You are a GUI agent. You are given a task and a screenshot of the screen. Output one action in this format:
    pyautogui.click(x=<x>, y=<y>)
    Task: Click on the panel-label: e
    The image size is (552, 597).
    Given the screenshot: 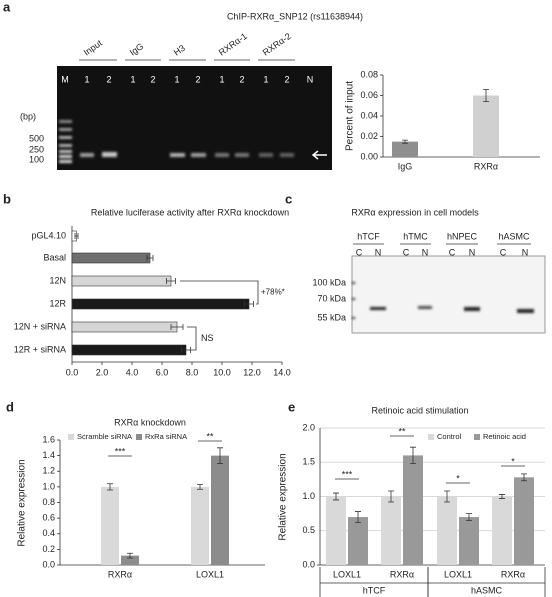 What is the action you would take?
    pyautogui.click(x=291, y=406)
    